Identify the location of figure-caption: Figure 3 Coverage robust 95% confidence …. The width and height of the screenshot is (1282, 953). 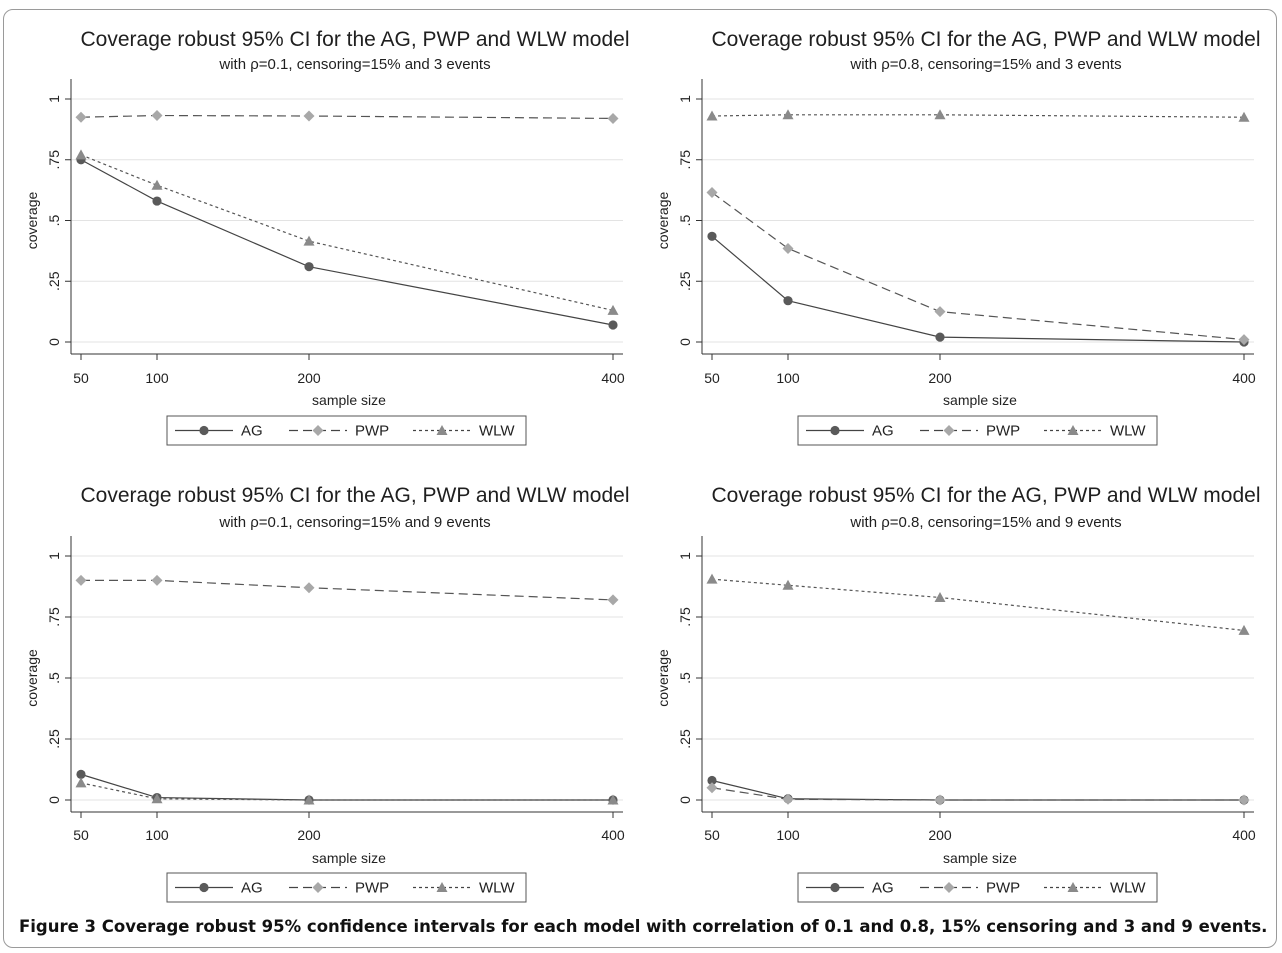
(643, 926).